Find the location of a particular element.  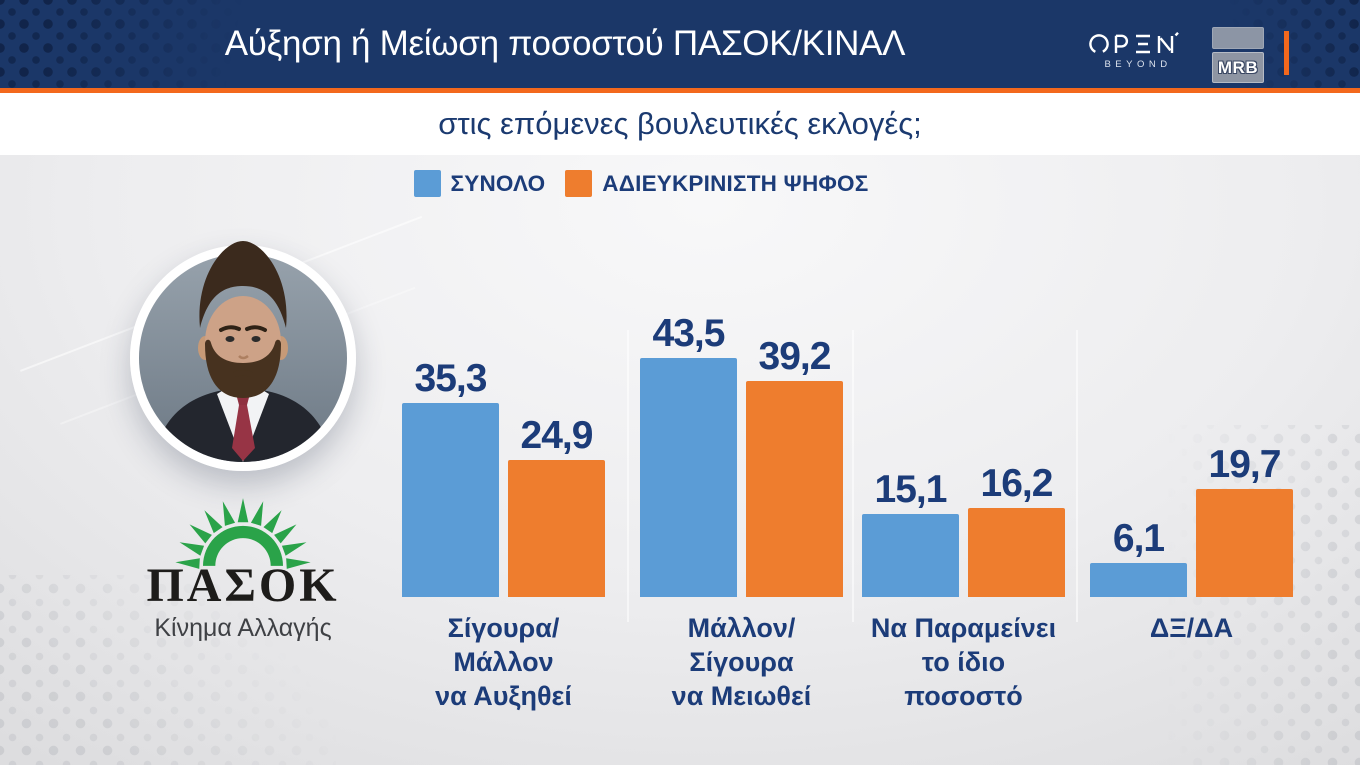

open-logo-tagline: BEYOND is located at coordinates (1138, 64).